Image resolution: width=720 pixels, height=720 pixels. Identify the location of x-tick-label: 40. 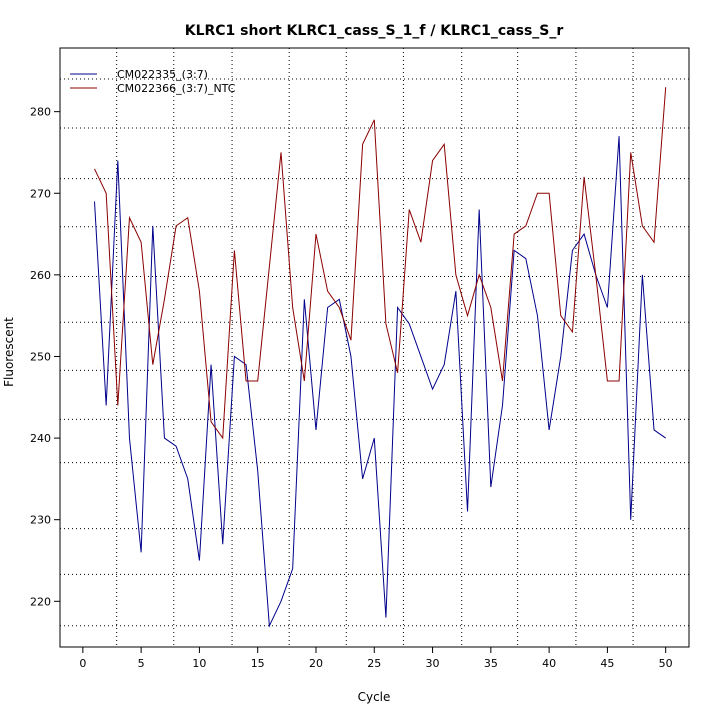
(549, 663).